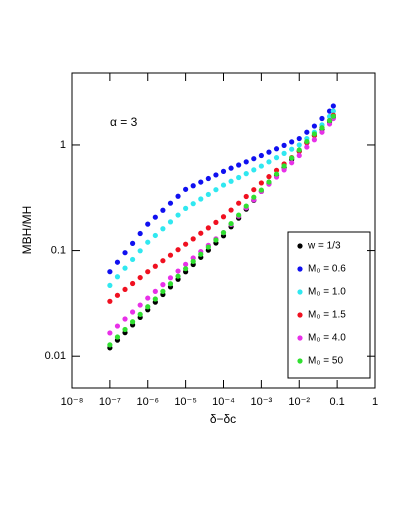 The height and width of the screenshot is (532, 411). What do you see at coordinates (147, 402) in the screenshot?
I see `x-tick-label: 10⁻⁶` at bounding box center [147, 402].